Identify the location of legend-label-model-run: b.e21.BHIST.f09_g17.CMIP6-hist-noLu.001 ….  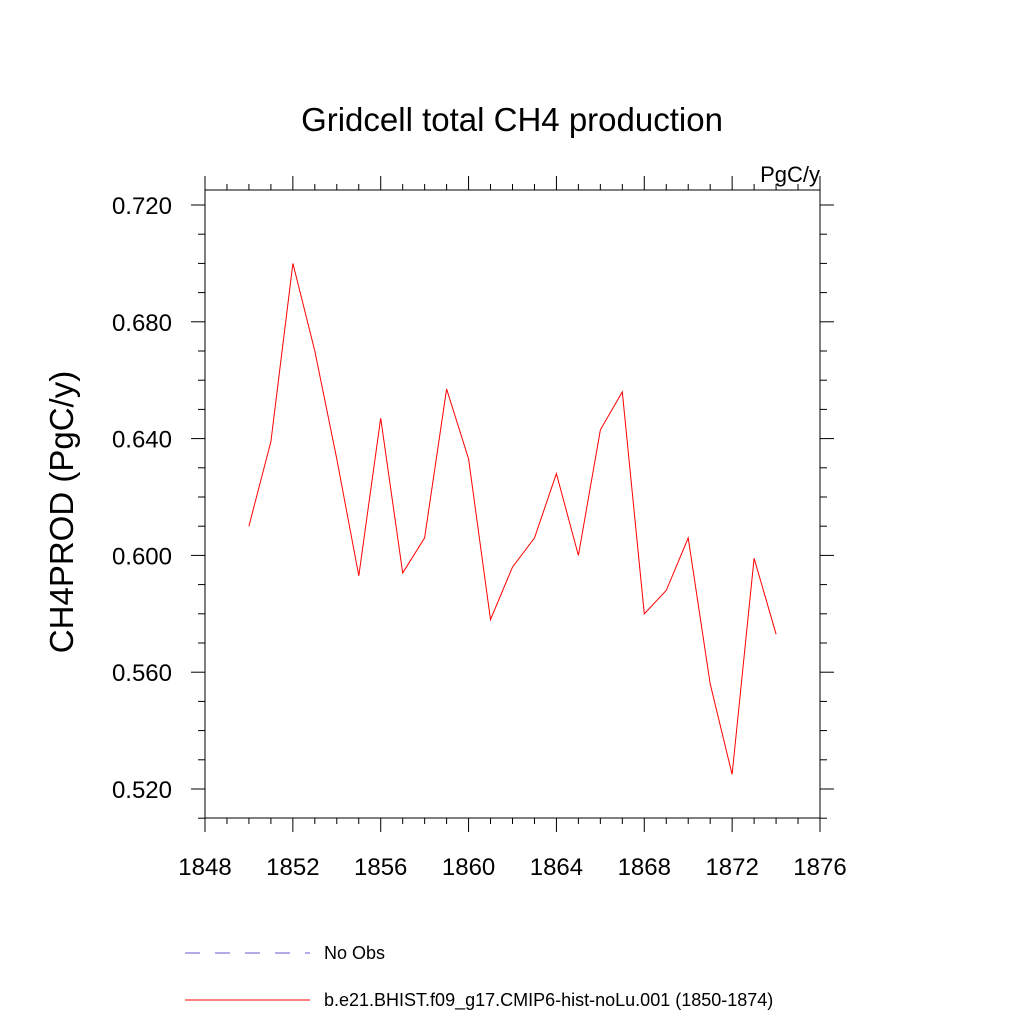
(548, 1000).